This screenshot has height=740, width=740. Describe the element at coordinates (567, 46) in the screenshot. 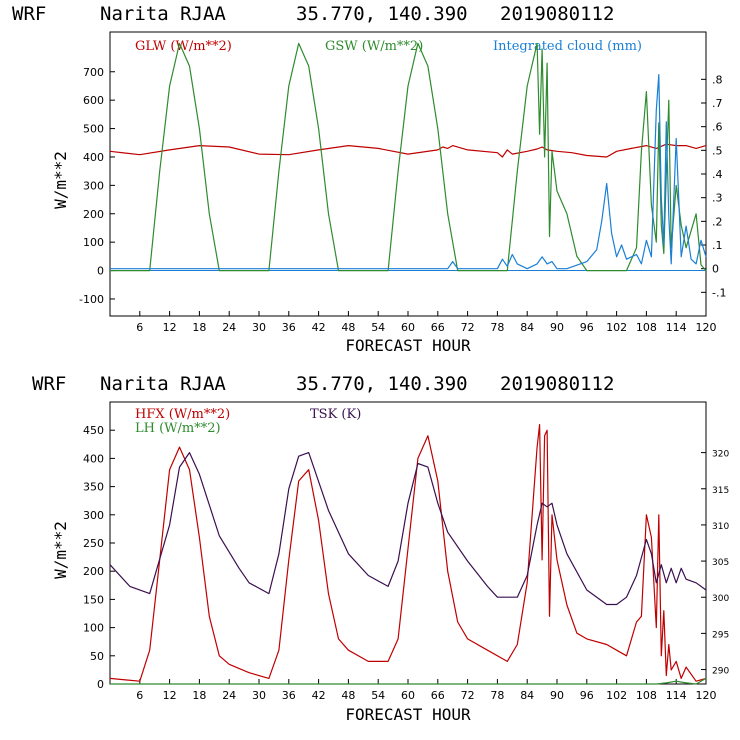

I see `legend-cloud: Integrated cloud (mm)` at that location.